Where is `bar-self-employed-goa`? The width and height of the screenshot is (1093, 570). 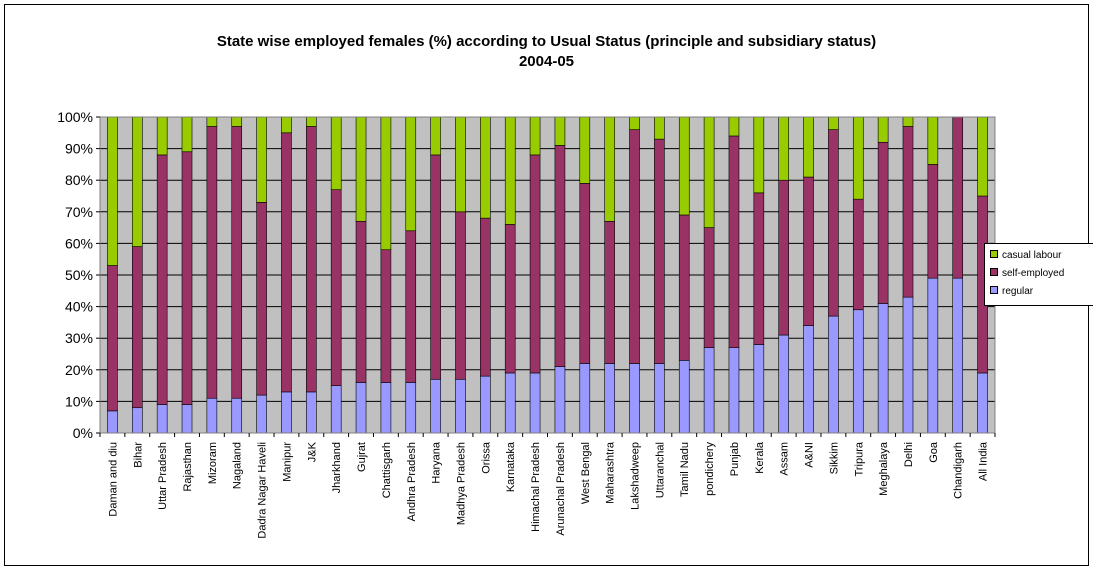
bar-self-employed-goa is located at coordinates (933, 221).